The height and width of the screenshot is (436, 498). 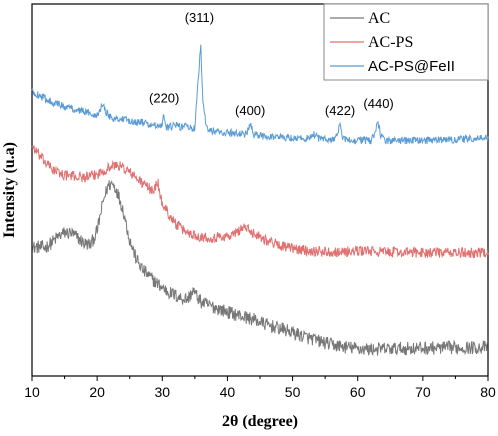 I want to click on x-tick-label: 60, so click(x=358, y=392).